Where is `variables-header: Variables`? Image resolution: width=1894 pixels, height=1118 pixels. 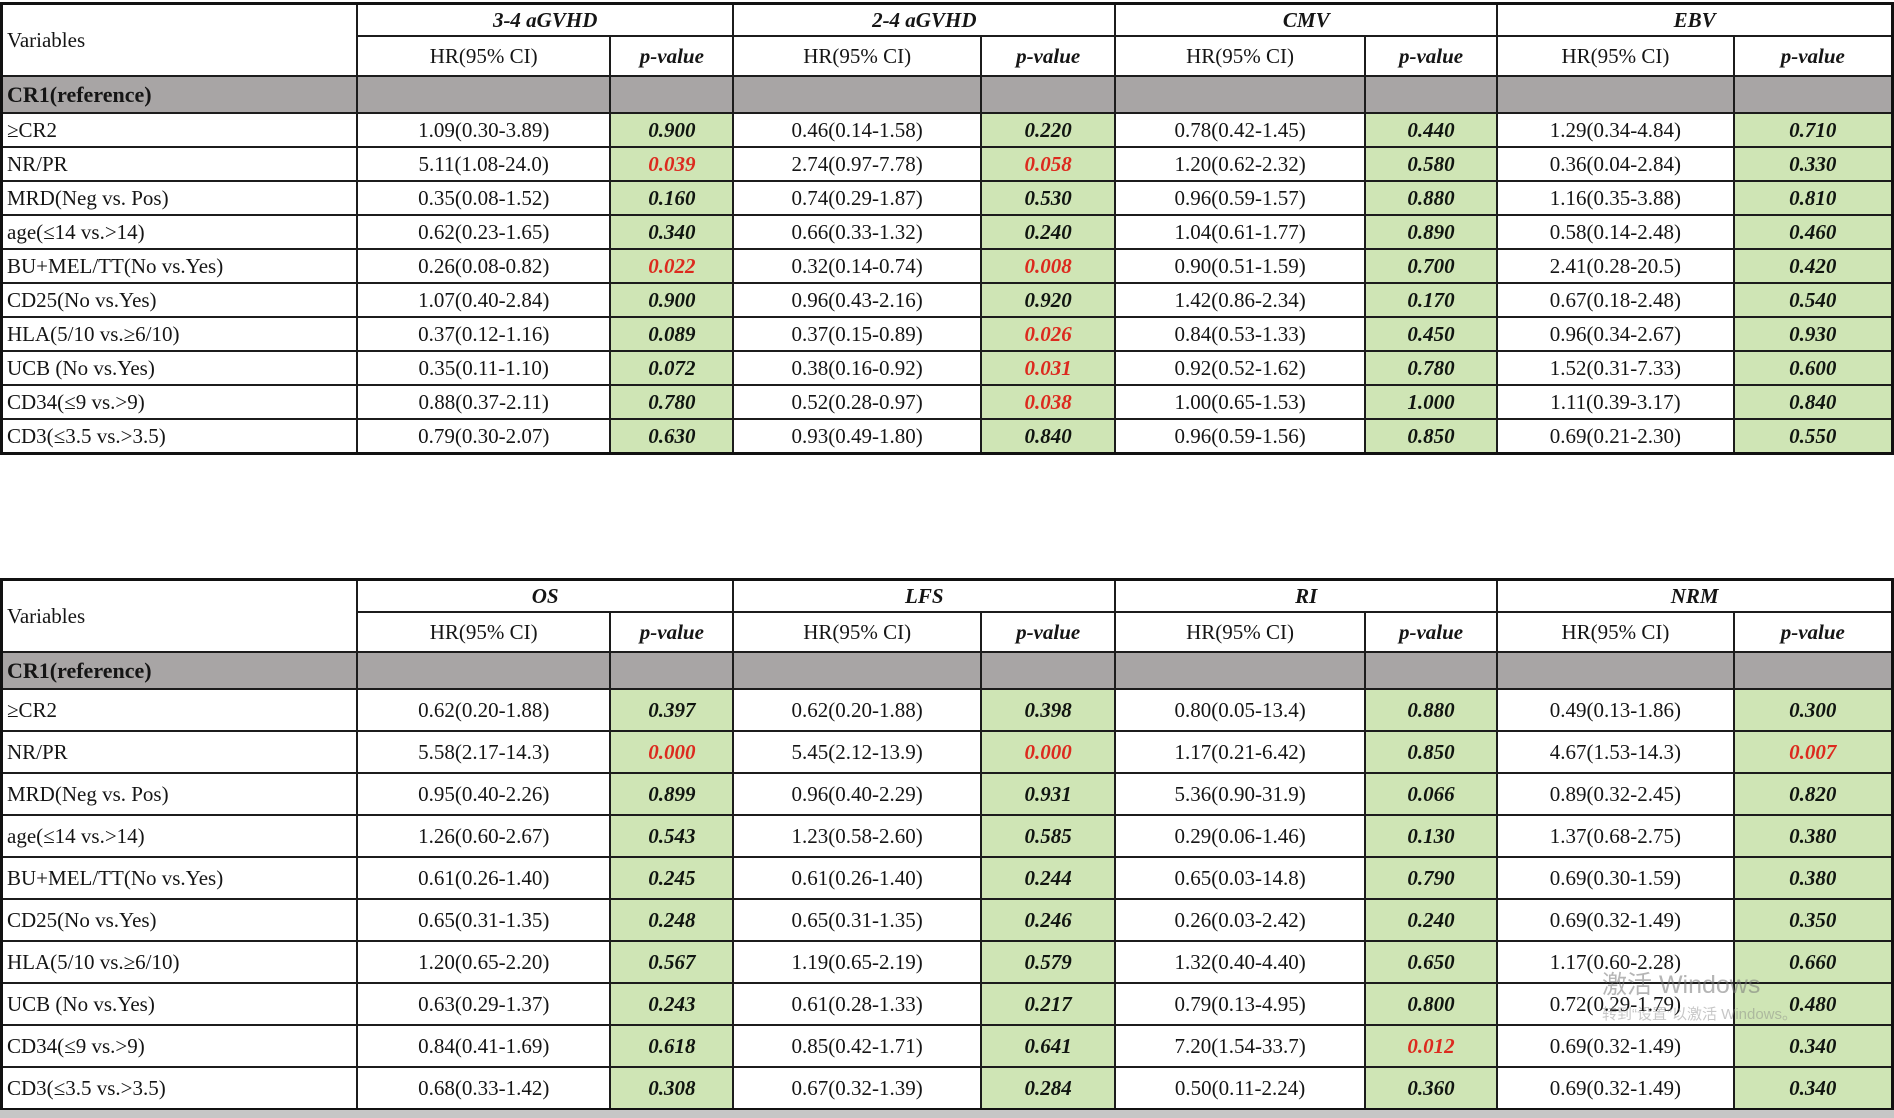 variables-header: Variables is located at coordinates (179, 615).